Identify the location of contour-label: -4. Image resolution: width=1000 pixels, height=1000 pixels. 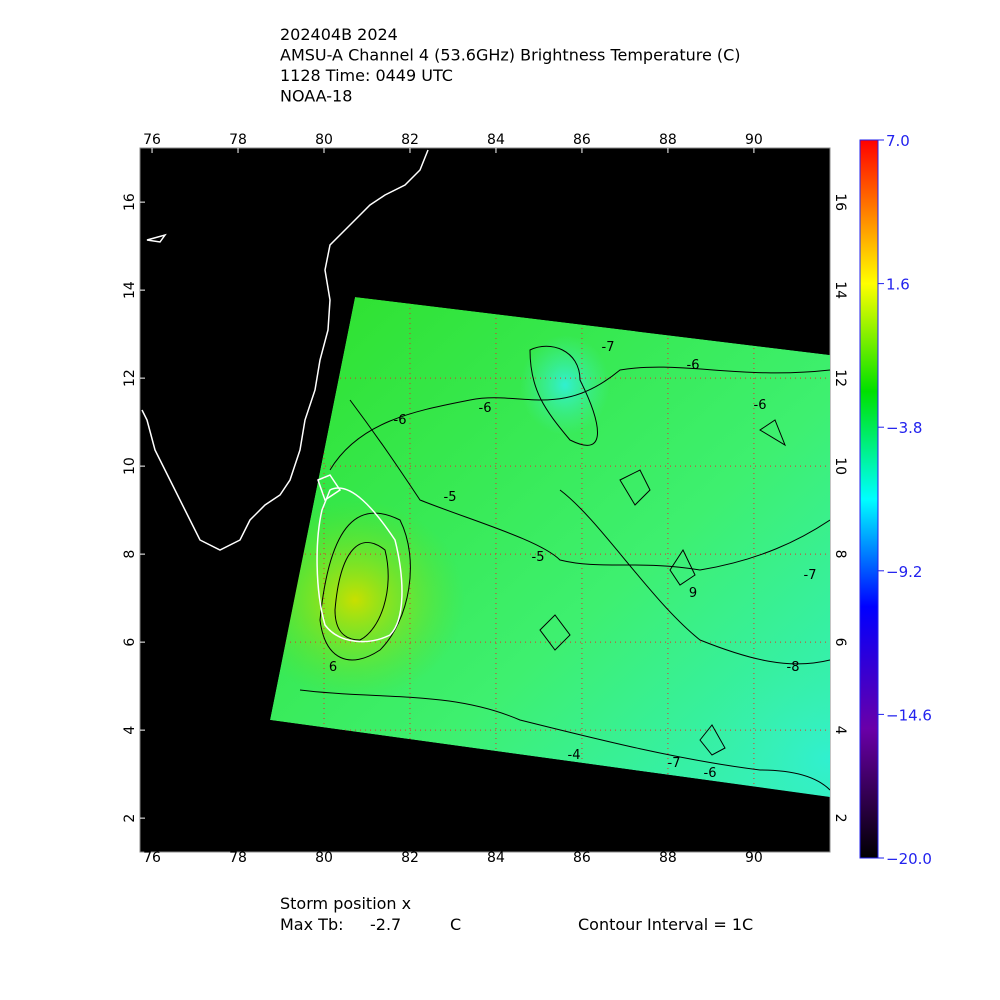
(574, 755).